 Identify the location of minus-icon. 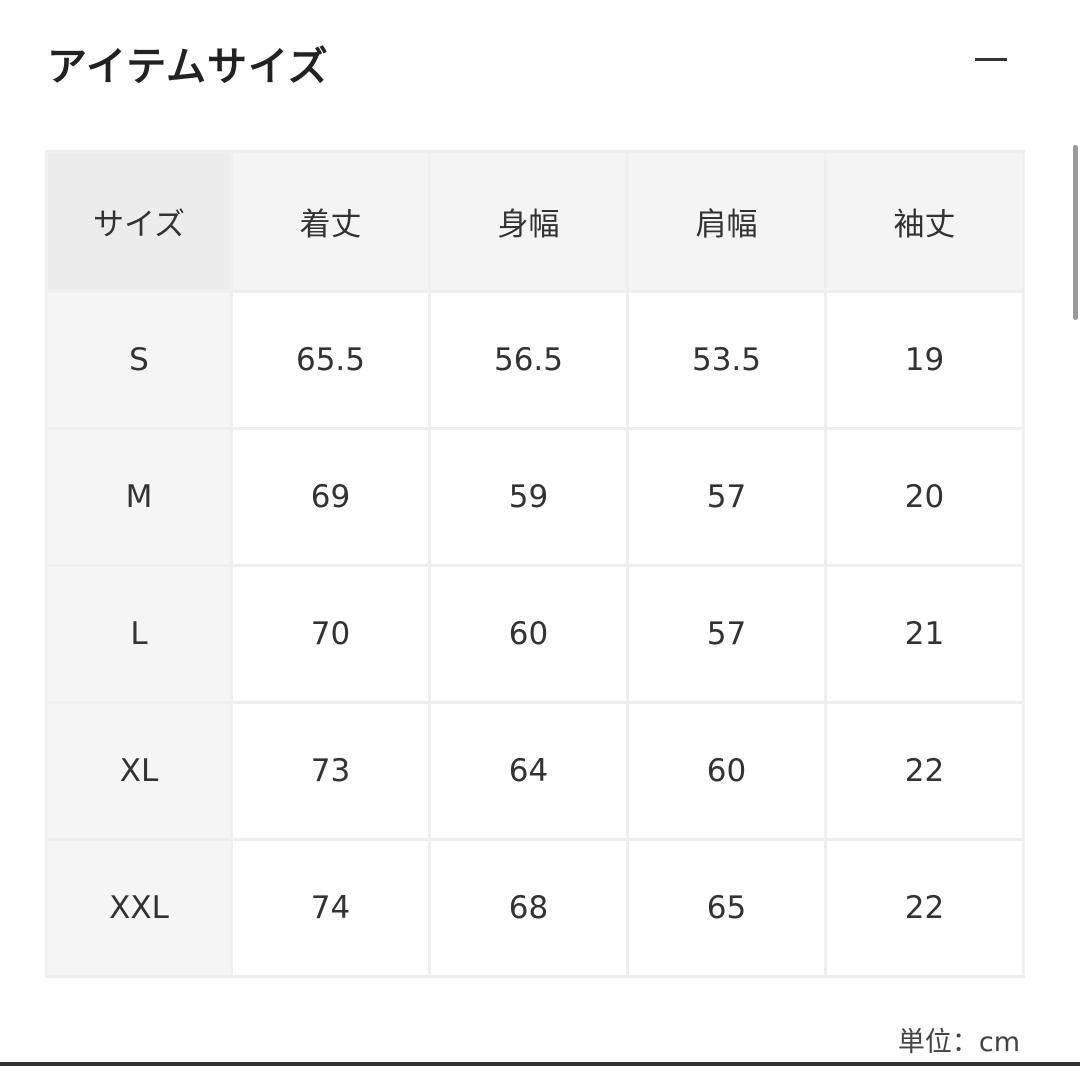
(991, 59).